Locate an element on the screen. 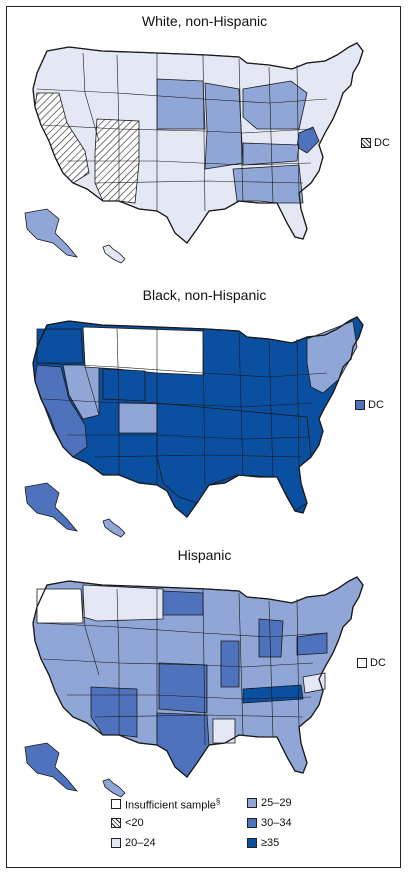  map-region-great-lakes is located at coordinates (275, 105).